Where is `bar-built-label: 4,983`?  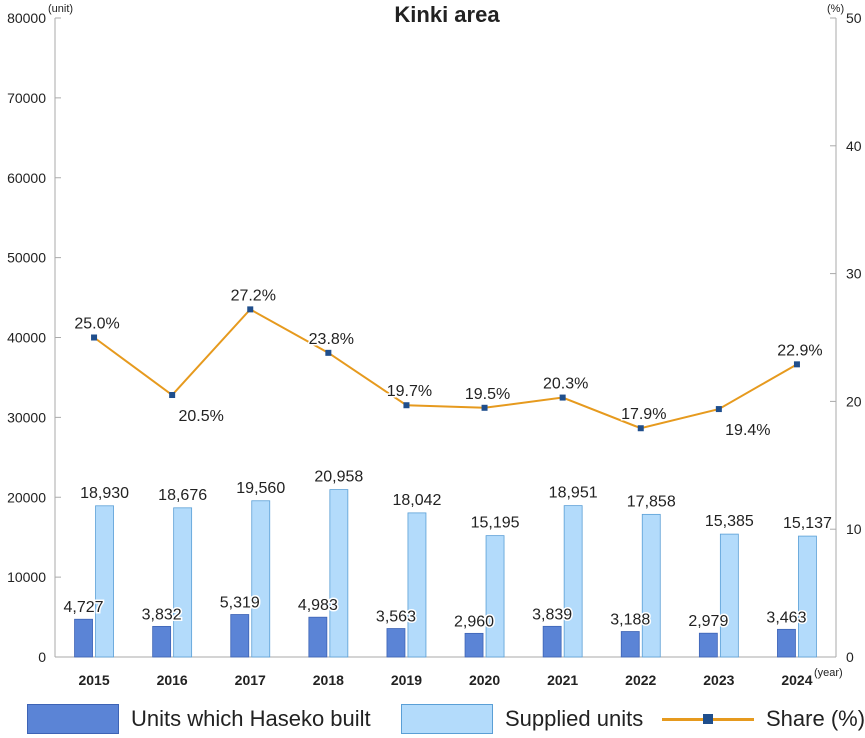 bar-built-label: 4,983 is located at coordinates (318, 605).